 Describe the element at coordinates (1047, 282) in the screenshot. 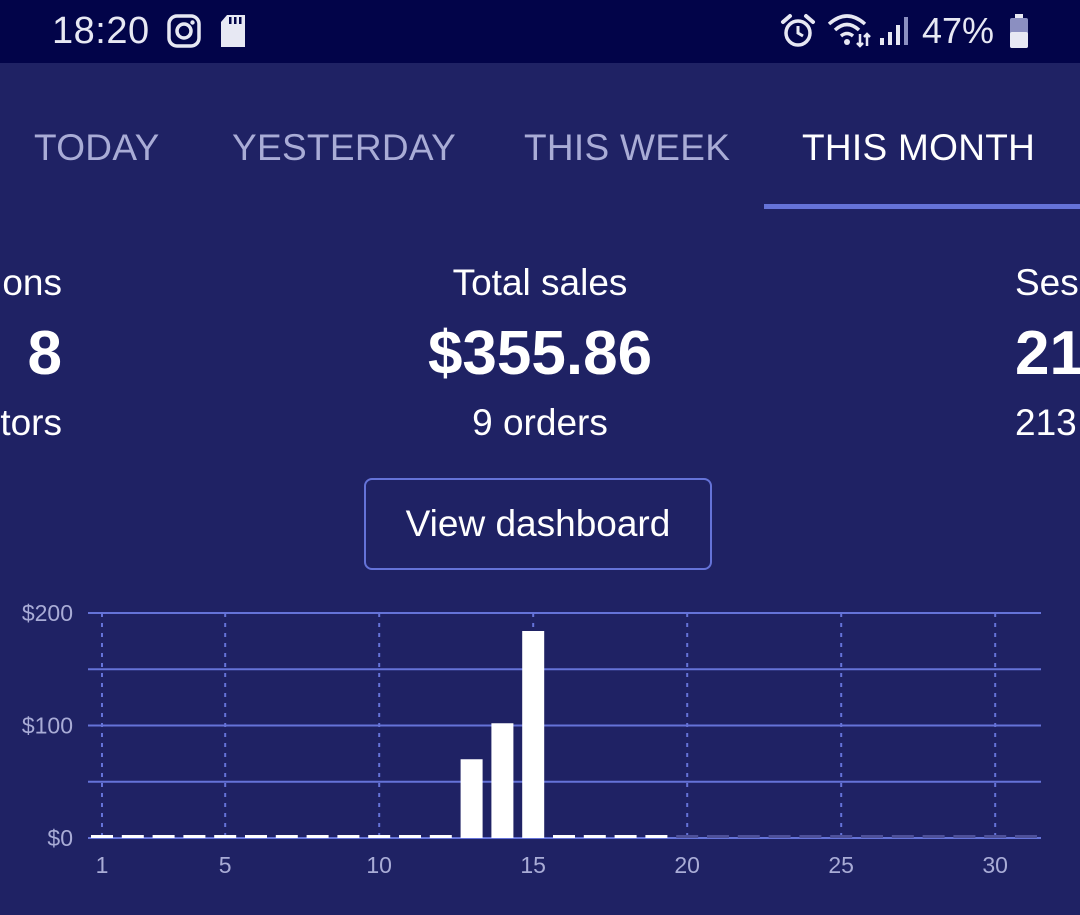

I see `stat-right-label: Ses` at that location.